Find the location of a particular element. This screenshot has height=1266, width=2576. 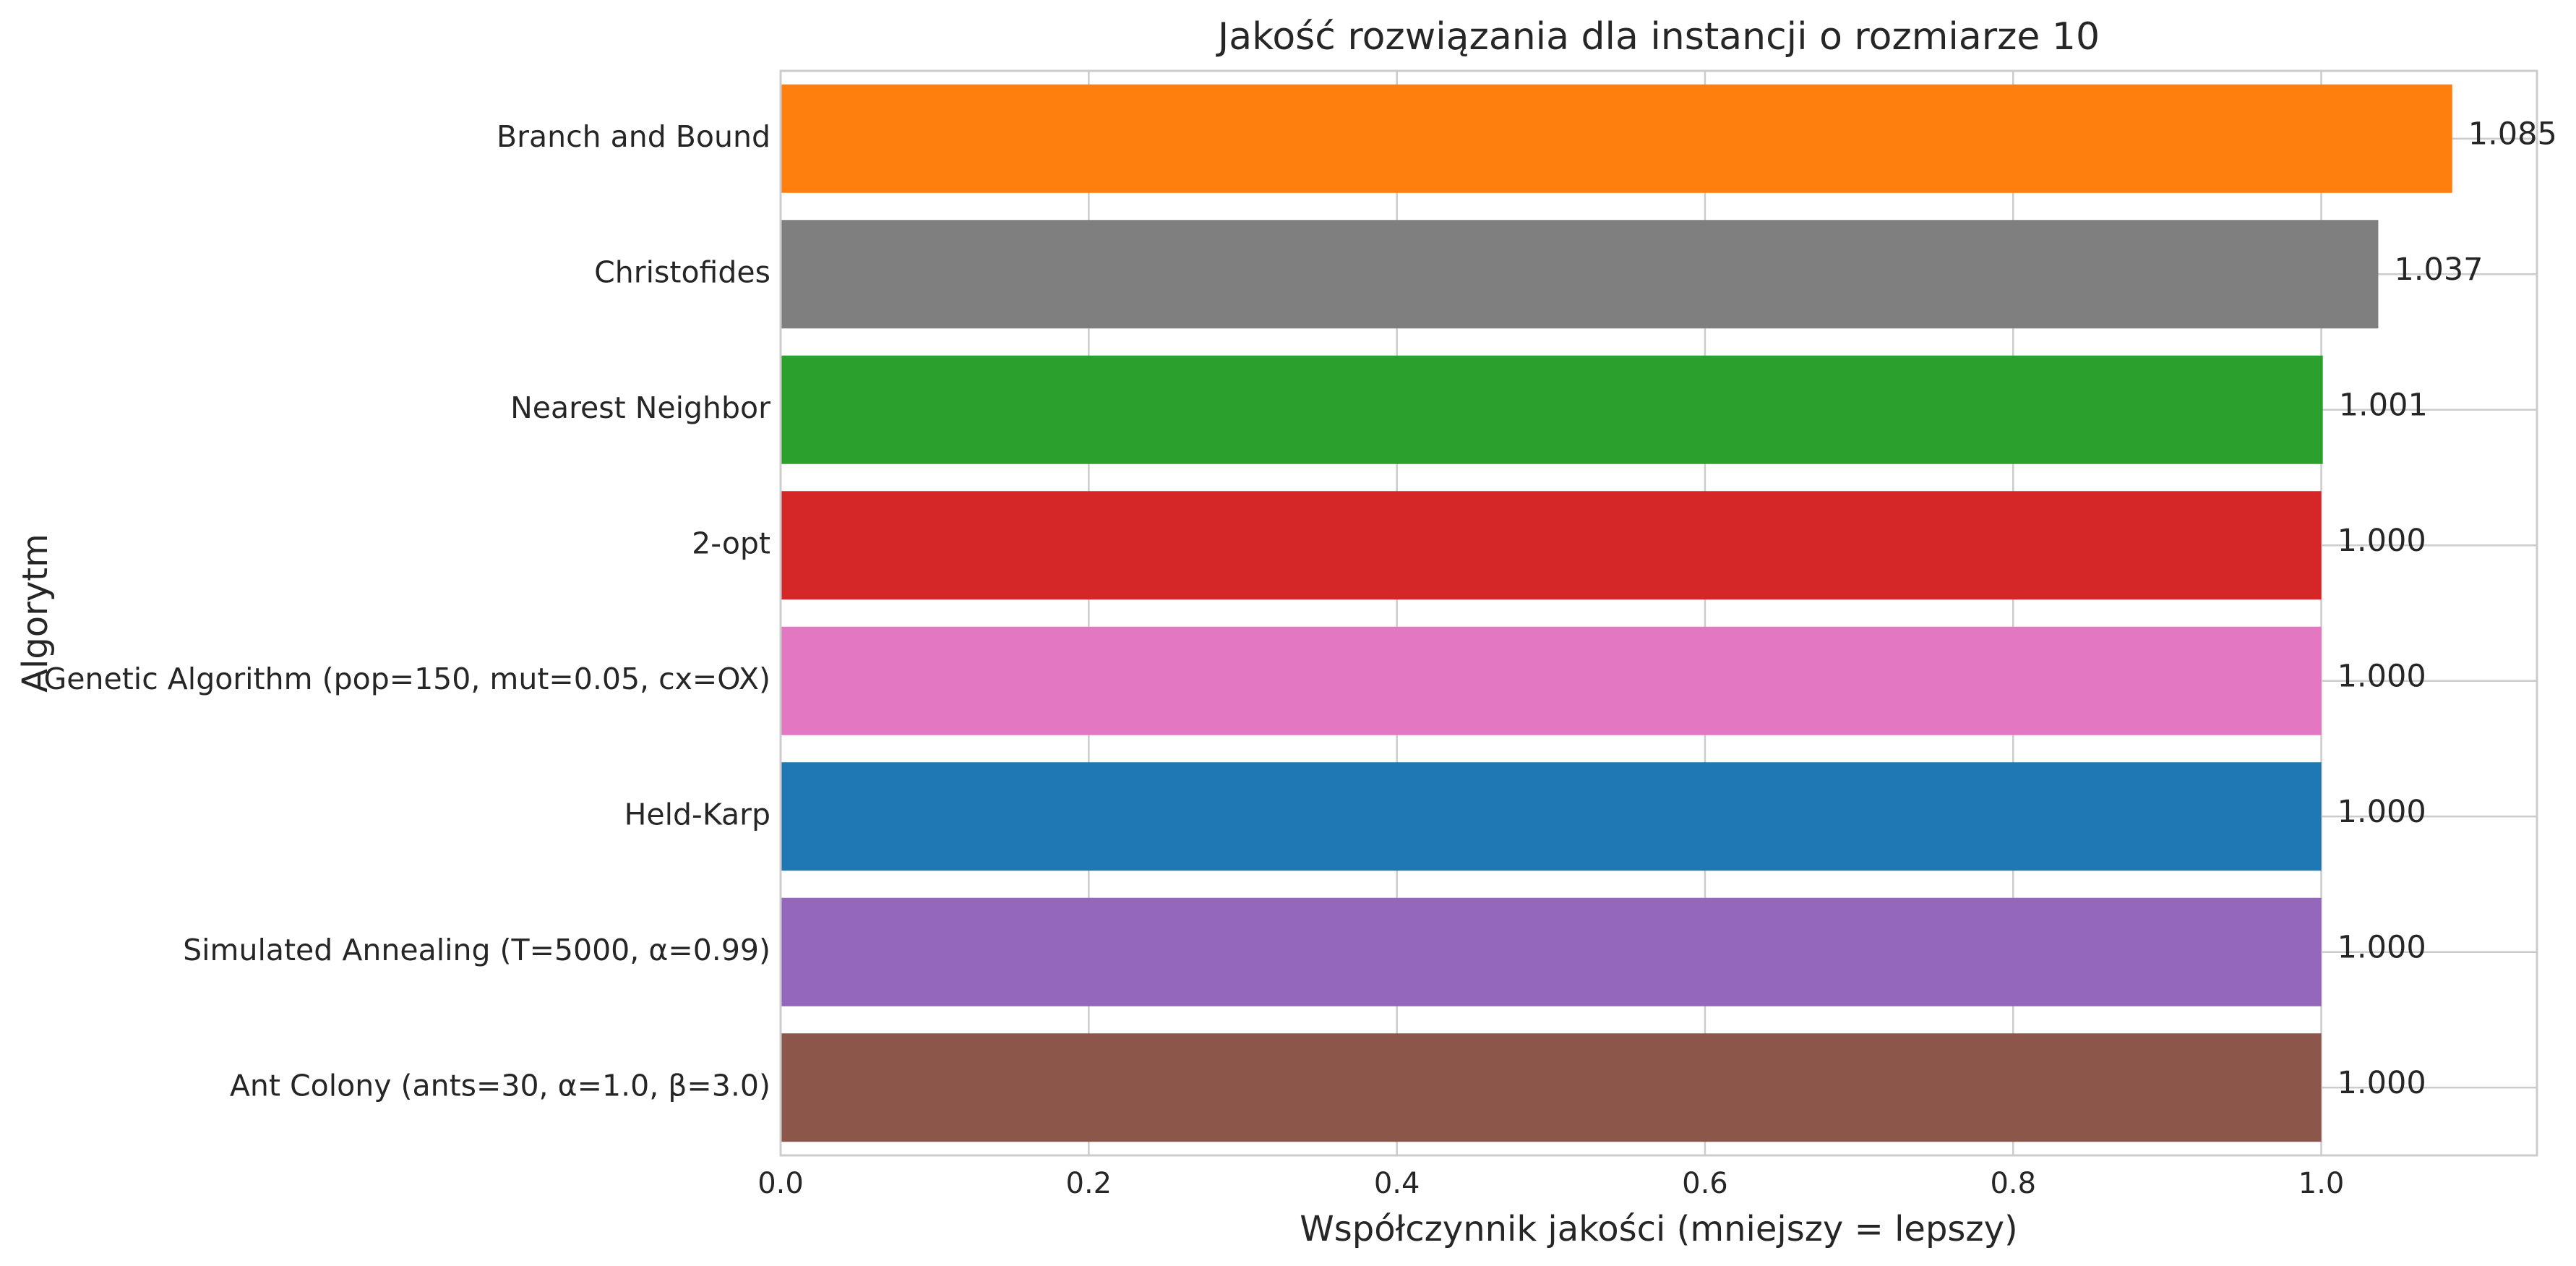

x-tick-label: 0.8 is located at coordinates (2013, 1183).